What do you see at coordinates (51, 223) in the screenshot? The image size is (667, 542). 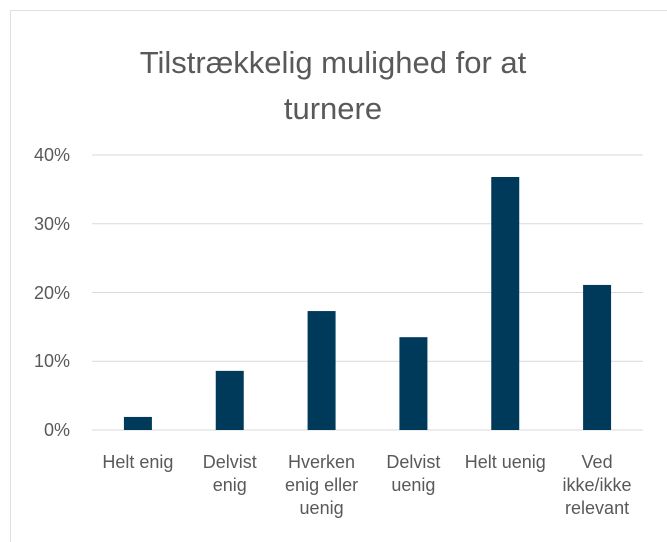 I see `y-tick-label: 30%` at bounding box center [51, 223].